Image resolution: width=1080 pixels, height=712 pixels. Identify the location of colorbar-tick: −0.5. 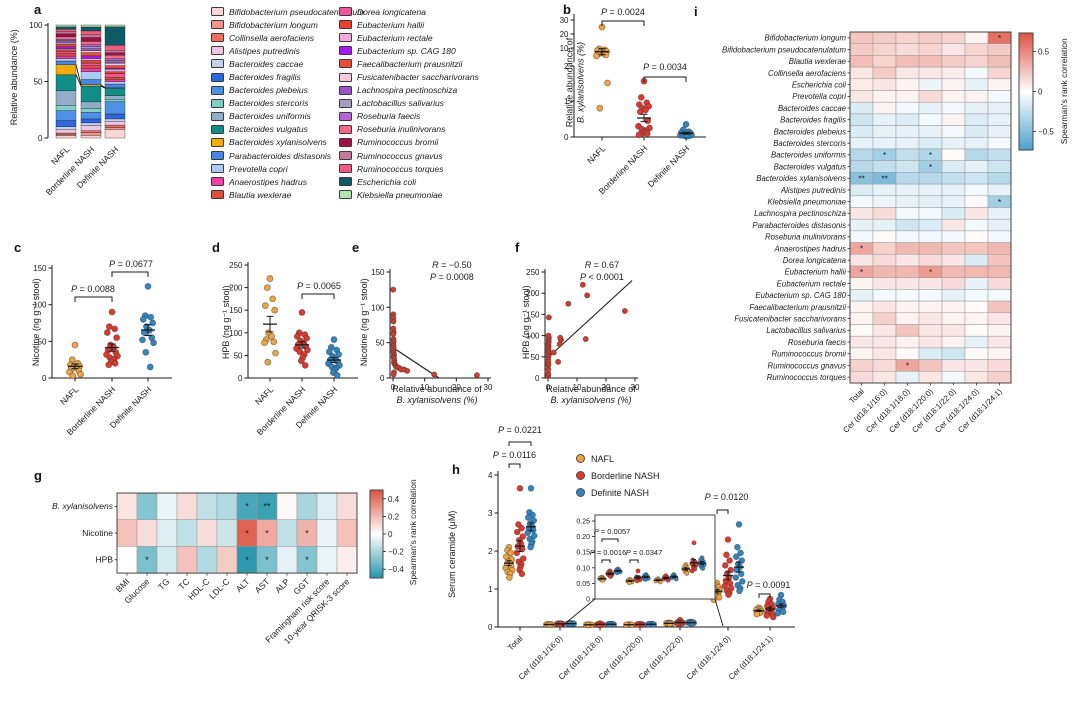
(1046, 132).